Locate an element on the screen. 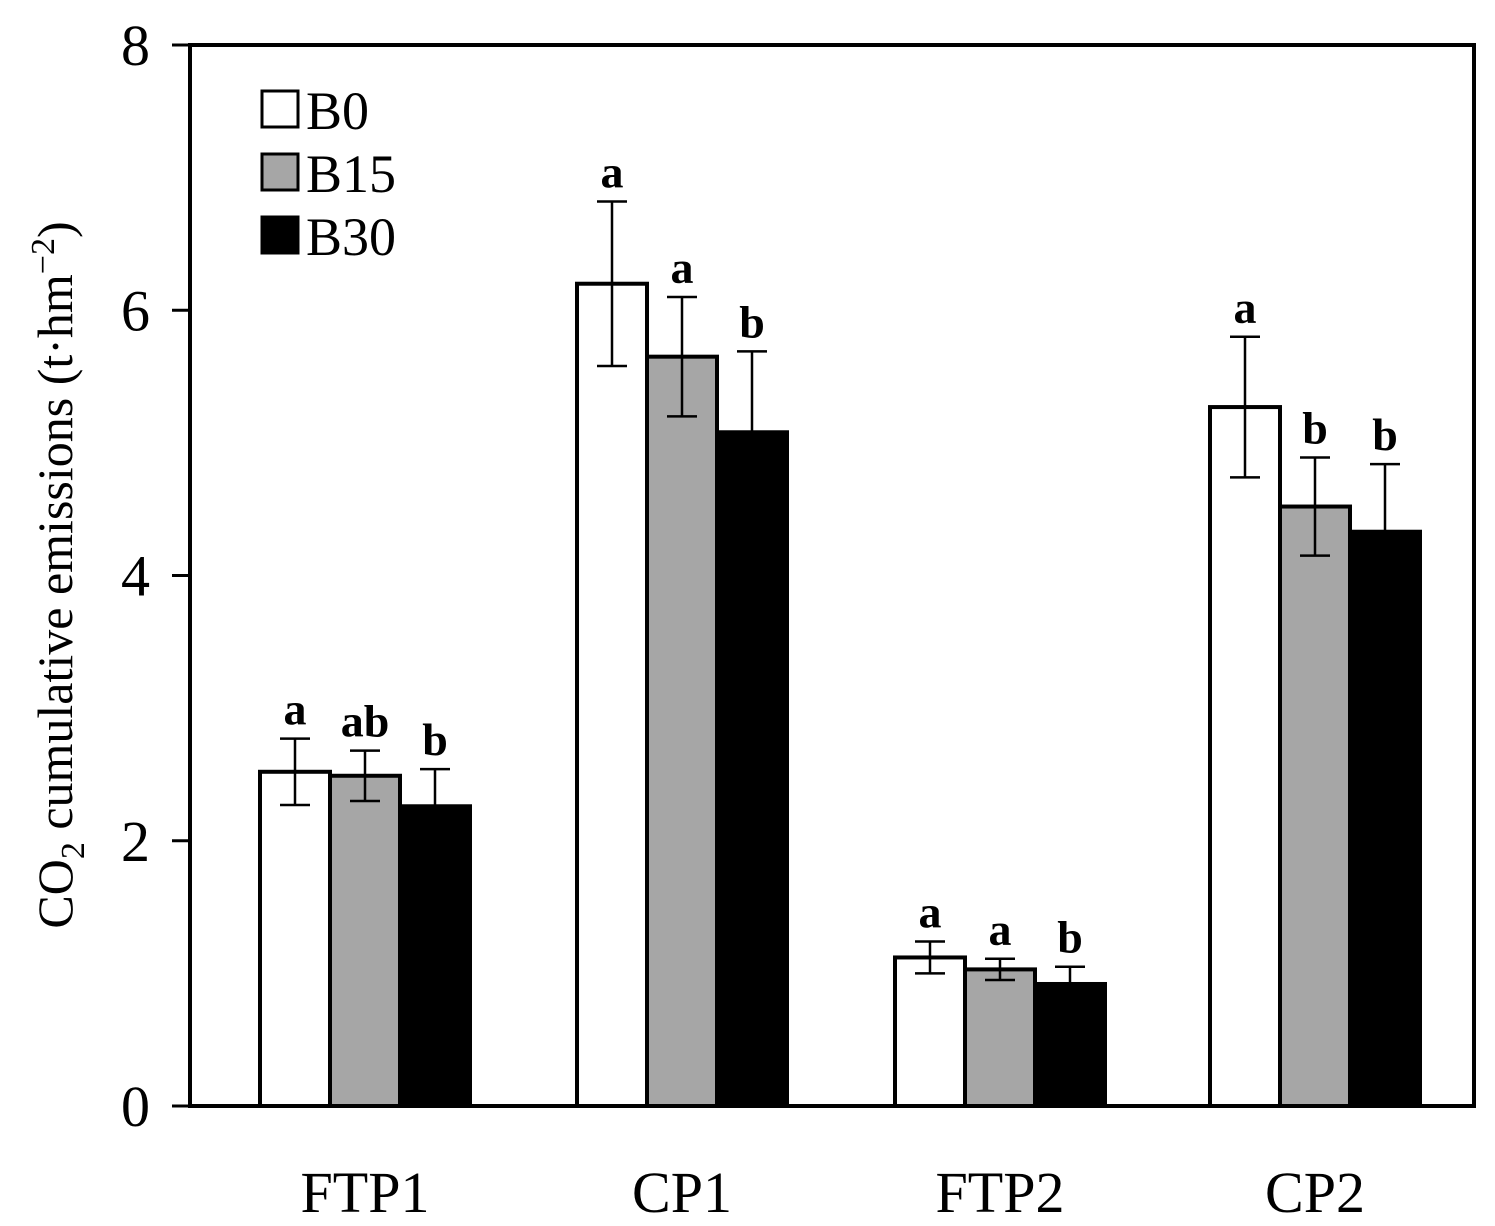 This screenshot has width=1495, height=1226. significance-label-b30-ftp1: b is located at coordinates (435, 739).